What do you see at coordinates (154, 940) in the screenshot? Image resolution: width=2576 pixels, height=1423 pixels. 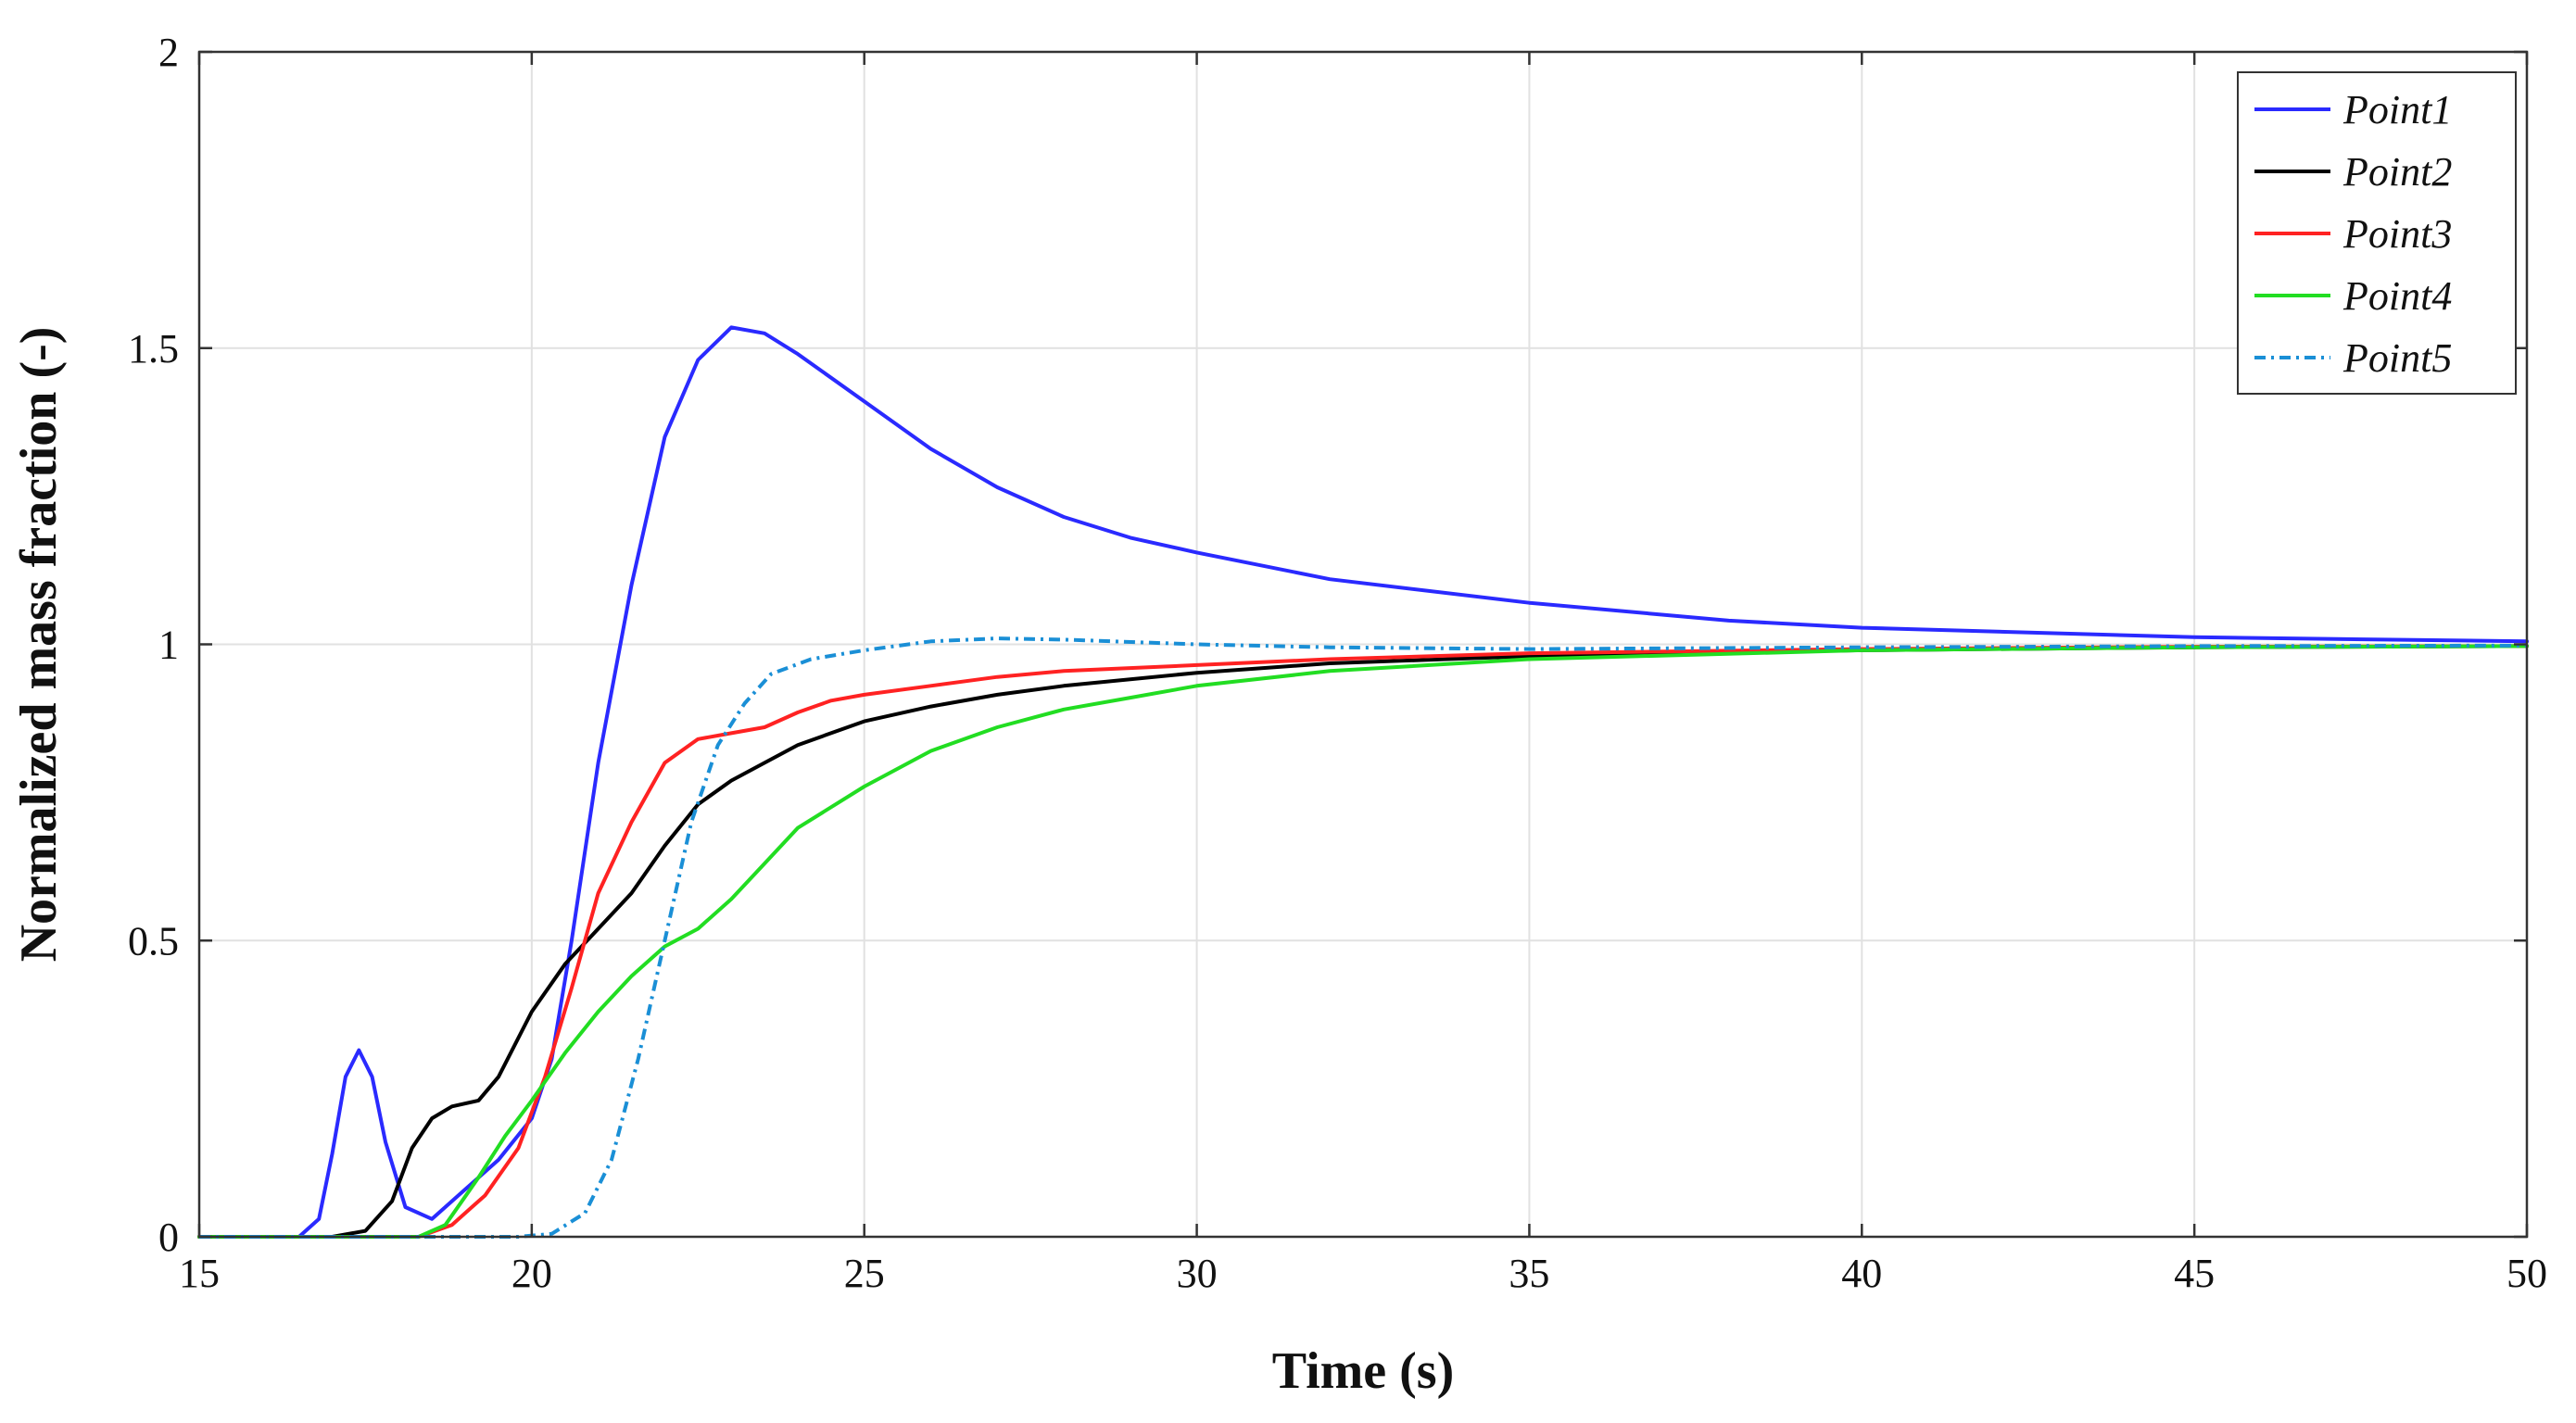 I see `y-tick-label: 0.5` at bounding box center [154, 940].